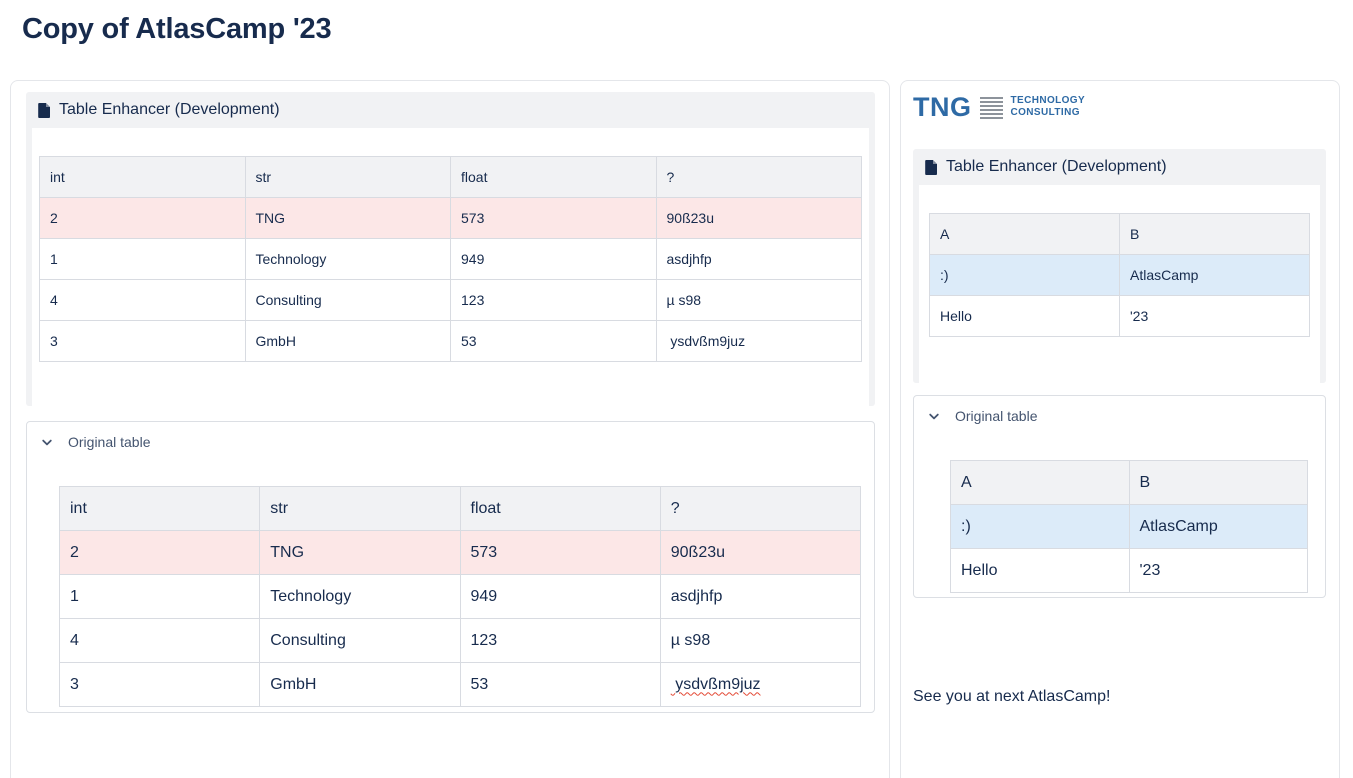 The width and height of the screenshot is (1353, 778). I want to click on logo-text: TECHNOLOGY CONSULTING, so click(1048, 107).